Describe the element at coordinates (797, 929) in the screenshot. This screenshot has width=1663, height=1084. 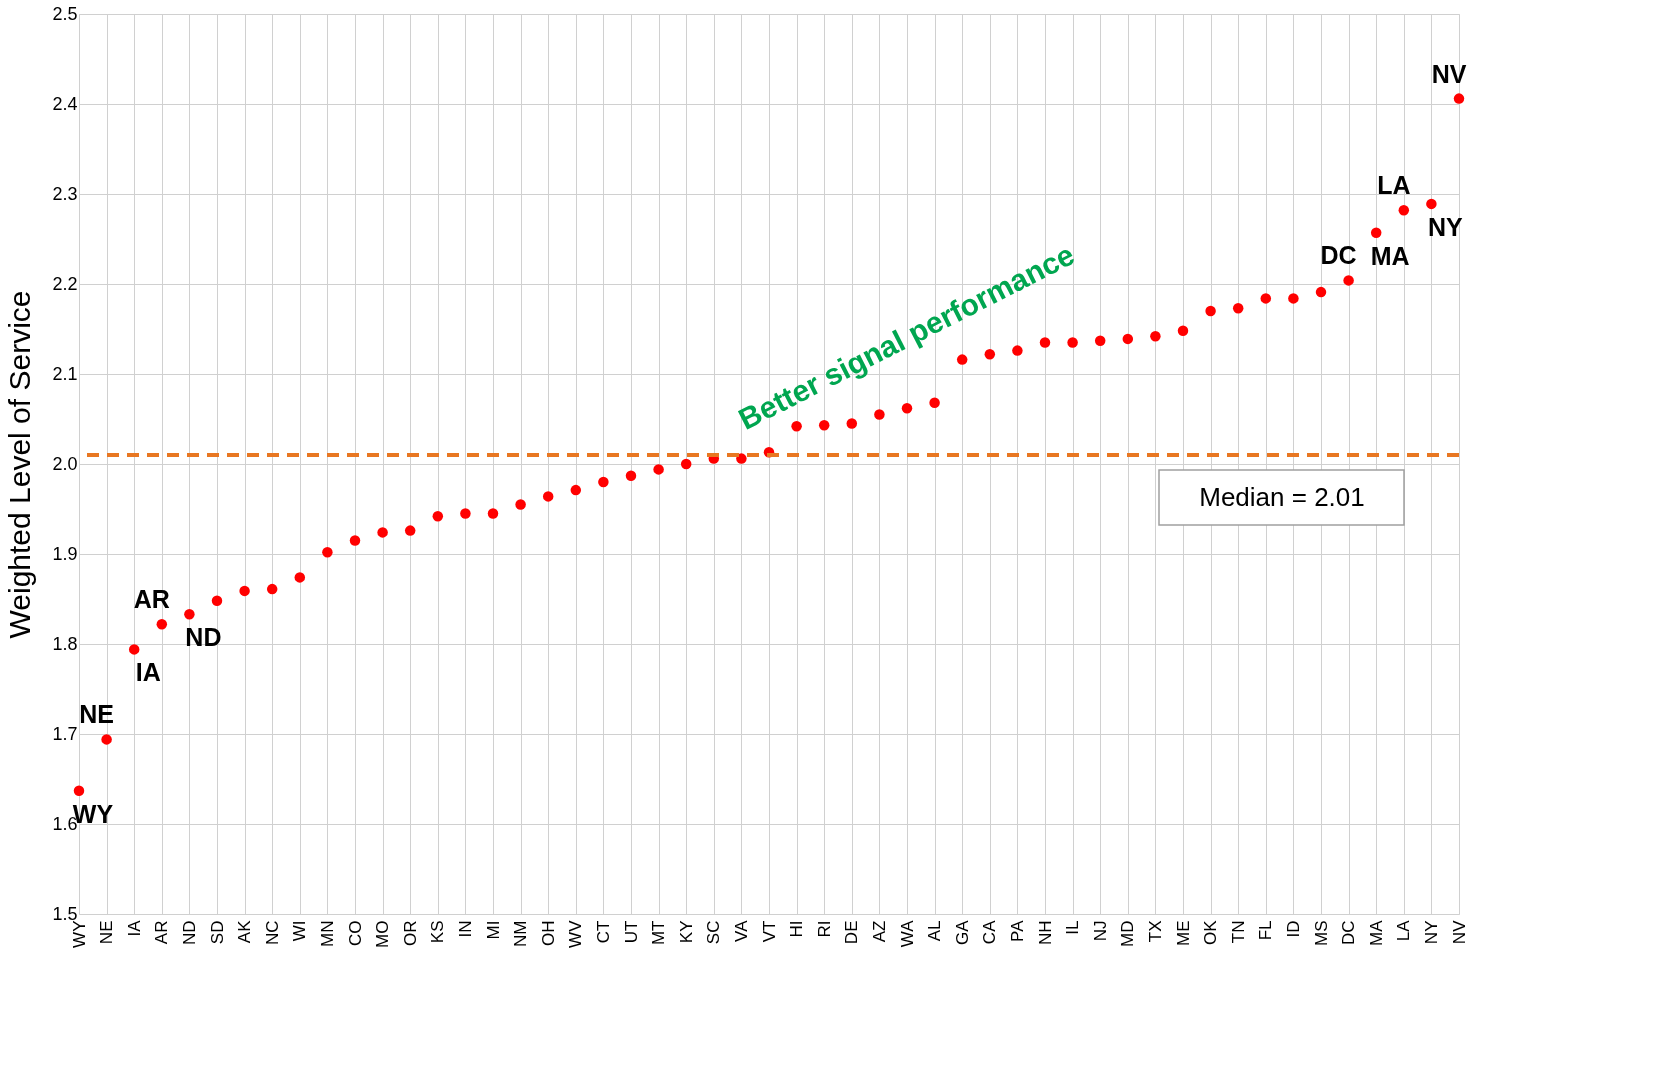
I see `x-tick-label: HI` at that location.